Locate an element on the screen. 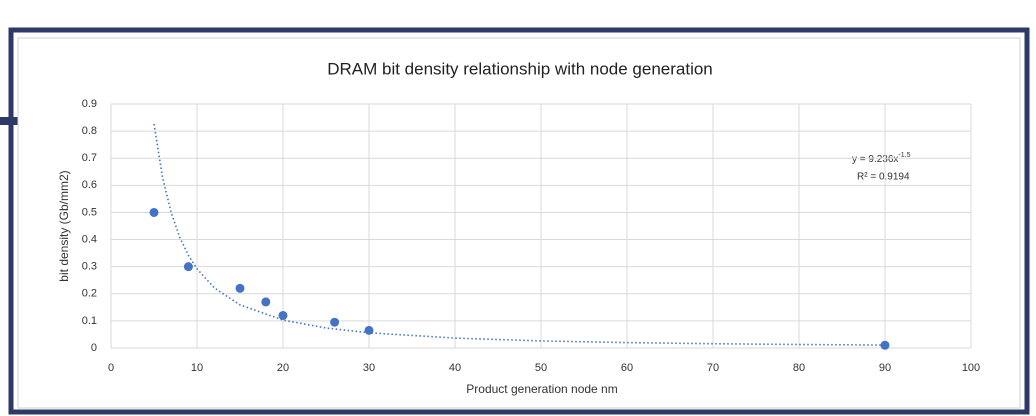  x-tick-label: 60 is located at coordinates (627, 368).